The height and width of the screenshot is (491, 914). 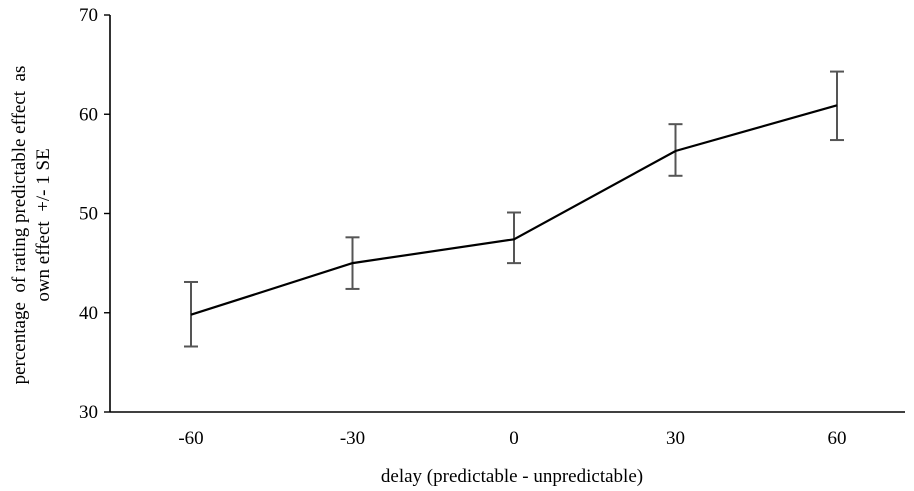 I want to click on error-bar, so click(x=514, y=238).